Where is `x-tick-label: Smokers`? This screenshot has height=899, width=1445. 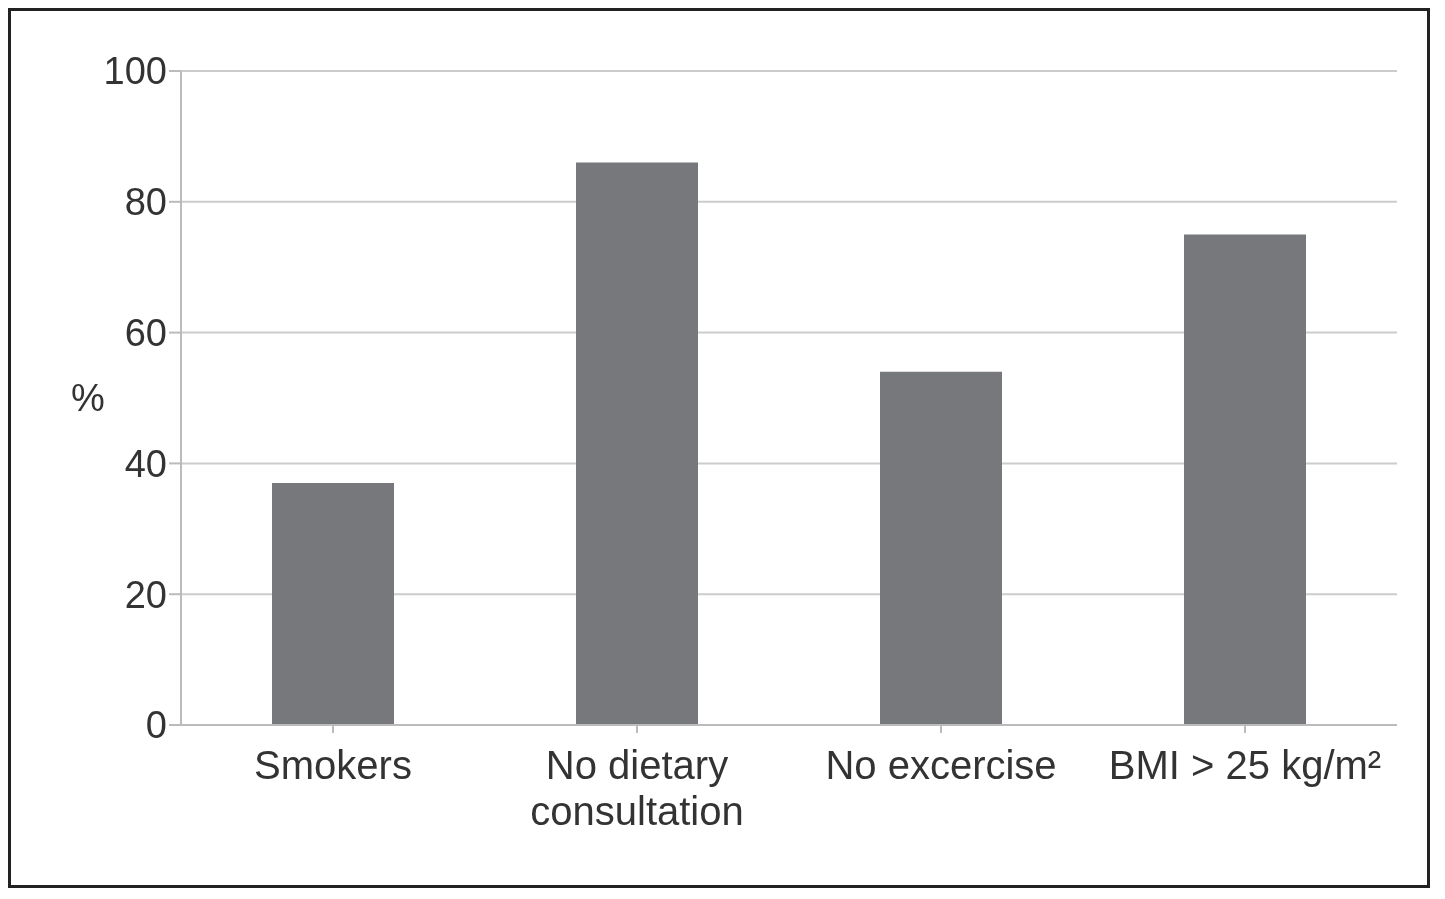
x-tick-label: Smokers is located at coordinates (333, 765).